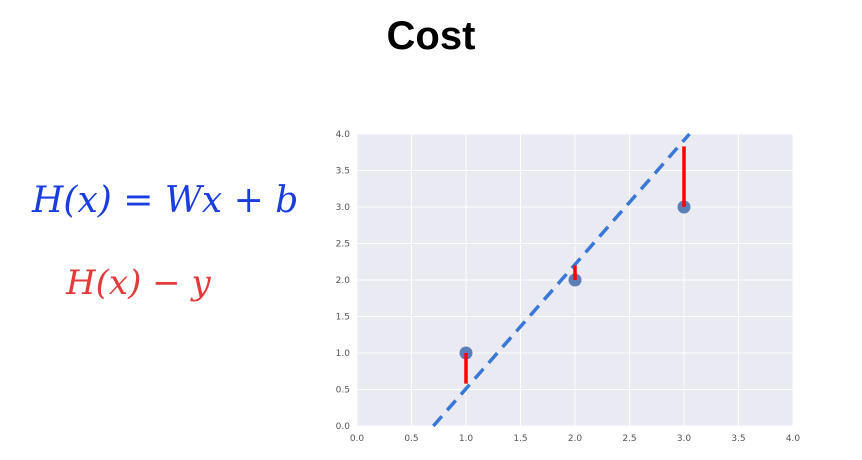 Image resolution: width=862 pixels, height=460 pixels. I want to click on y-tick-label: 2.0, so click(343, 281).